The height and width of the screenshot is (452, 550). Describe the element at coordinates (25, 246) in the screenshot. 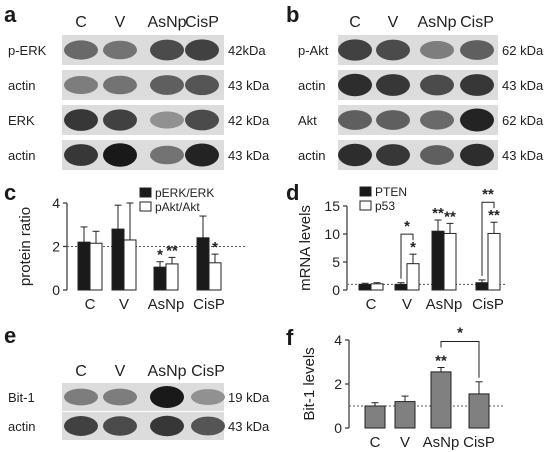

I see `y-axis-label: protein ratio` at that location.